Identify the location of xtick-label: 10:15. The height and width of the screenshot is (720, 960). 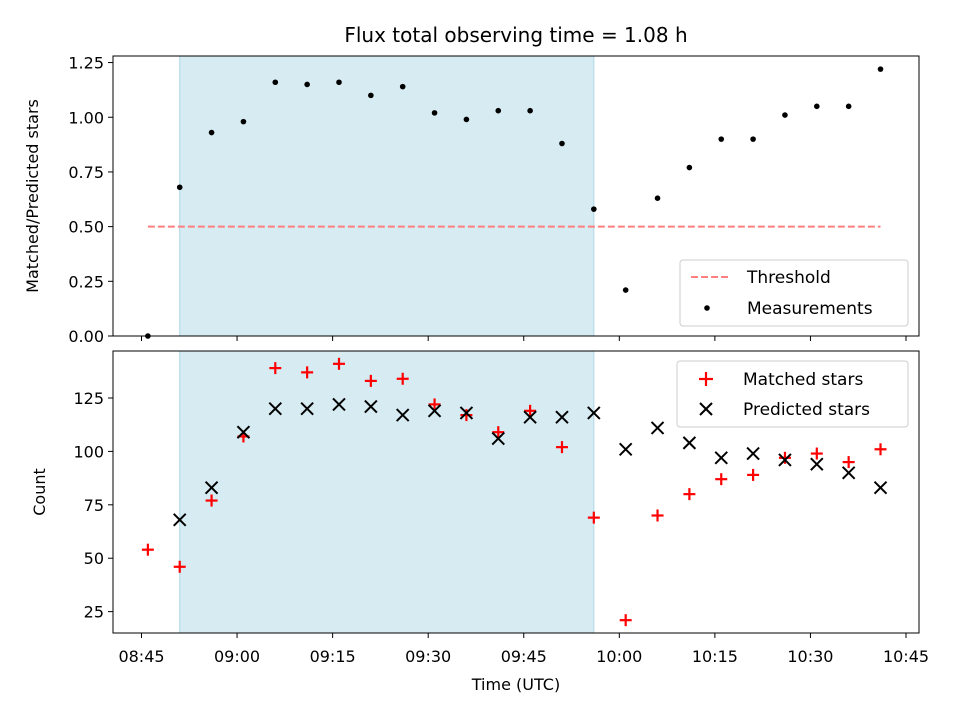
(715, 656).